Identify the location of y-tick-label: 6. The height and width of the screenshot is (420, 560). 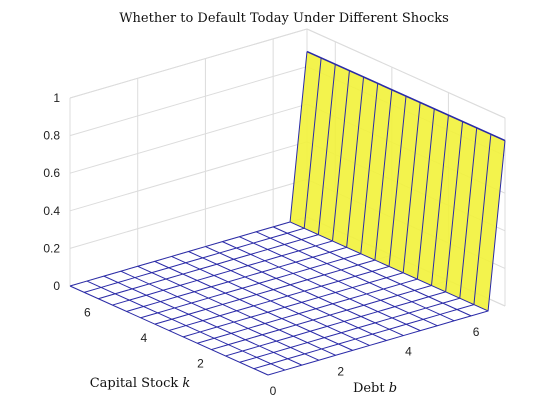
(87, 313).